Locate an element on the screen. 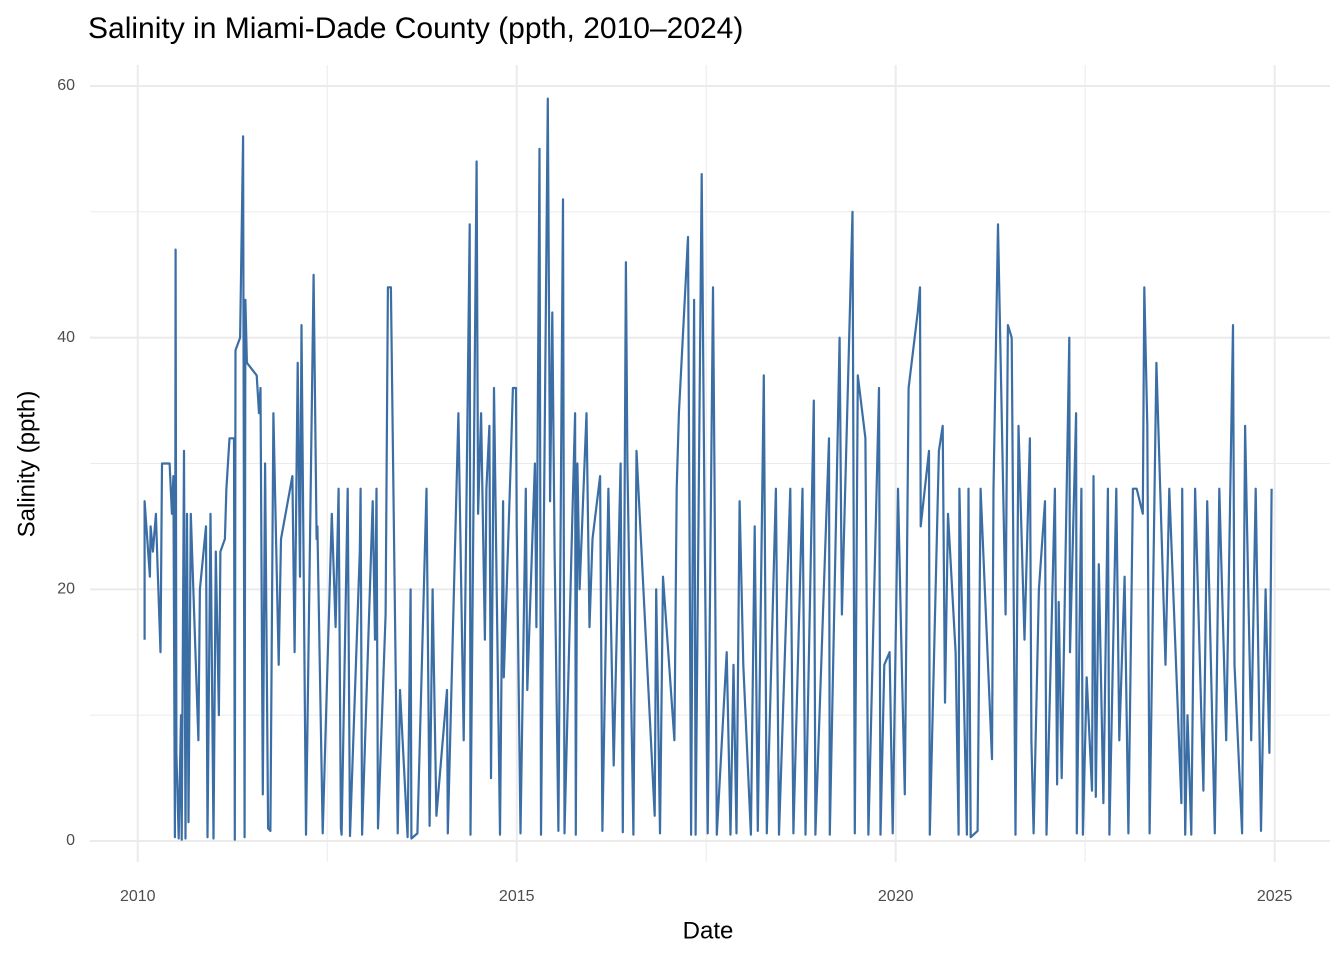 The height and width of the screenshot is (960, 1344). y-tick-label: 40 is located at coordinates (66, 337).